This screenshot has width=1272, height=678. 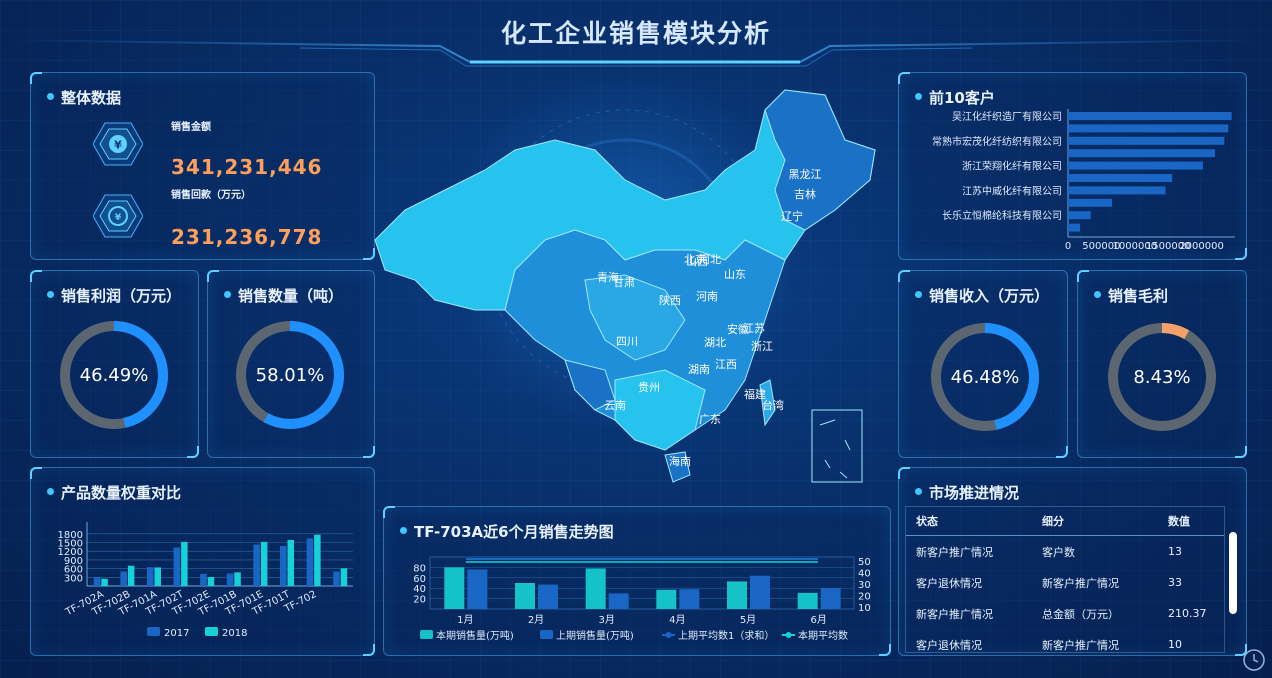 I want to click on cell-detail: 总金额（万元）, so click(x=1080, y=614).